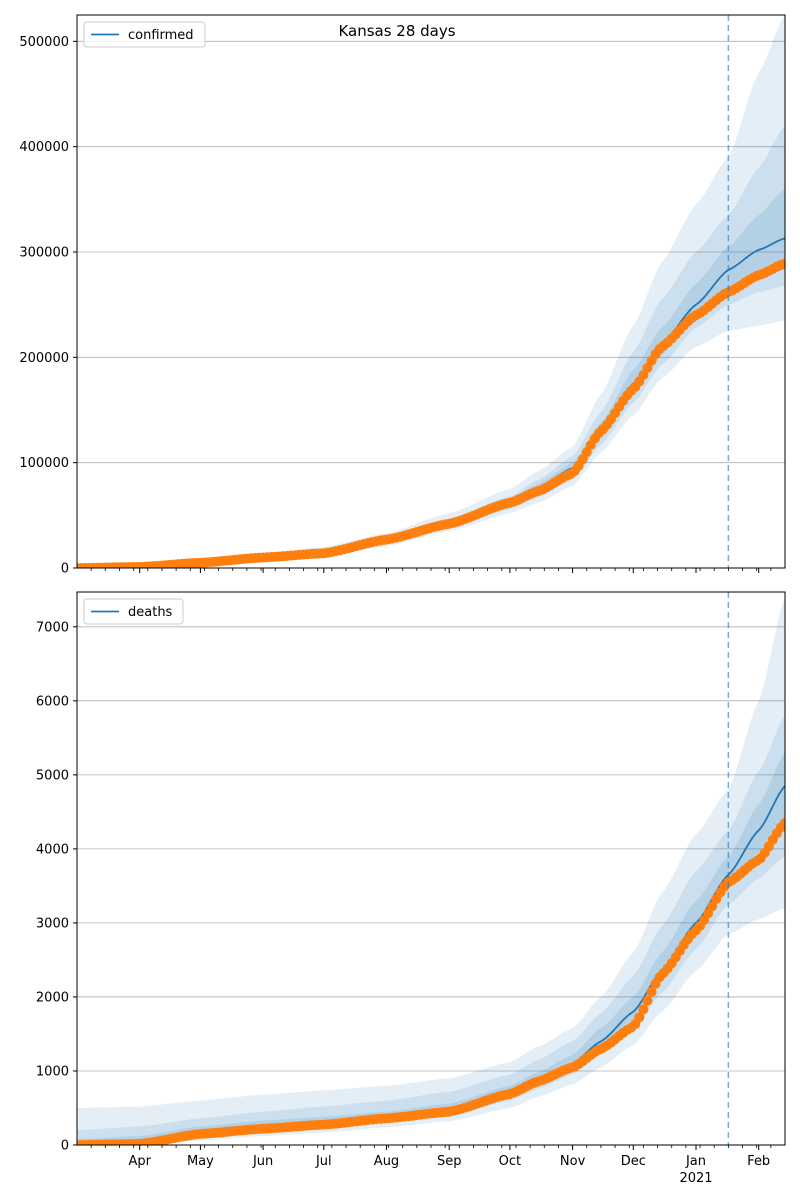  Describe the element at coordinates (52, 627) in the screenshot. I see `y-tick-label: 7000` at that location.